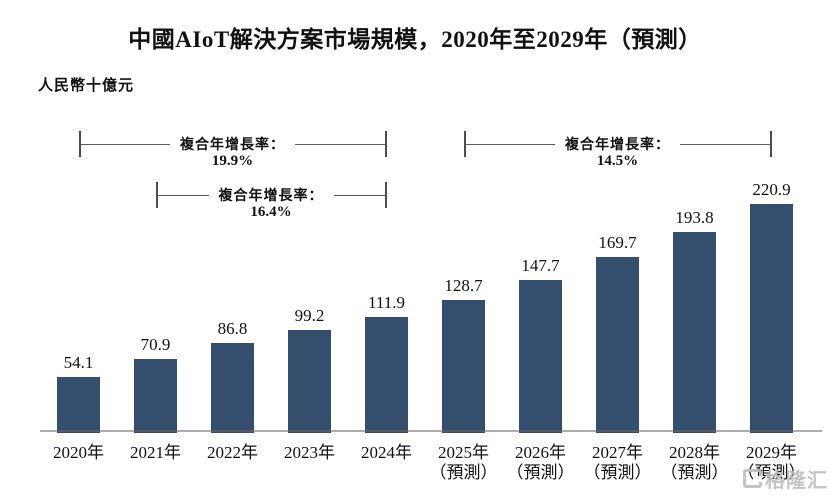 The width and height of the screenshot is (830, 497). Describe the element at coordinates (78, 362) in the screenshot. I see `bar-value-label: 54.1` at that location.